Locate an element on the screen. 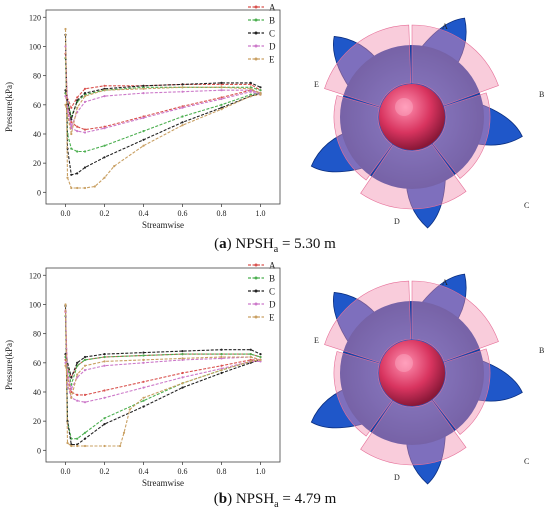 The height and width of the screenshot is (515, 550). x-tick-label: 0.6 is located at coordinates (183, 471).